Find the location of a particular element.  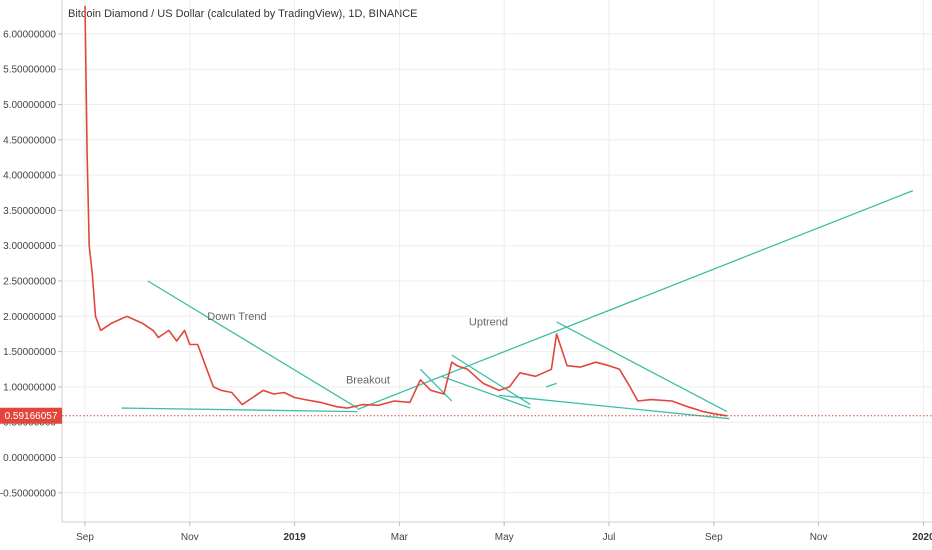

x-axis: Sep Nov 2019 Mar May Jul Sep Nov 2020 is located at coordinates (504, 532).